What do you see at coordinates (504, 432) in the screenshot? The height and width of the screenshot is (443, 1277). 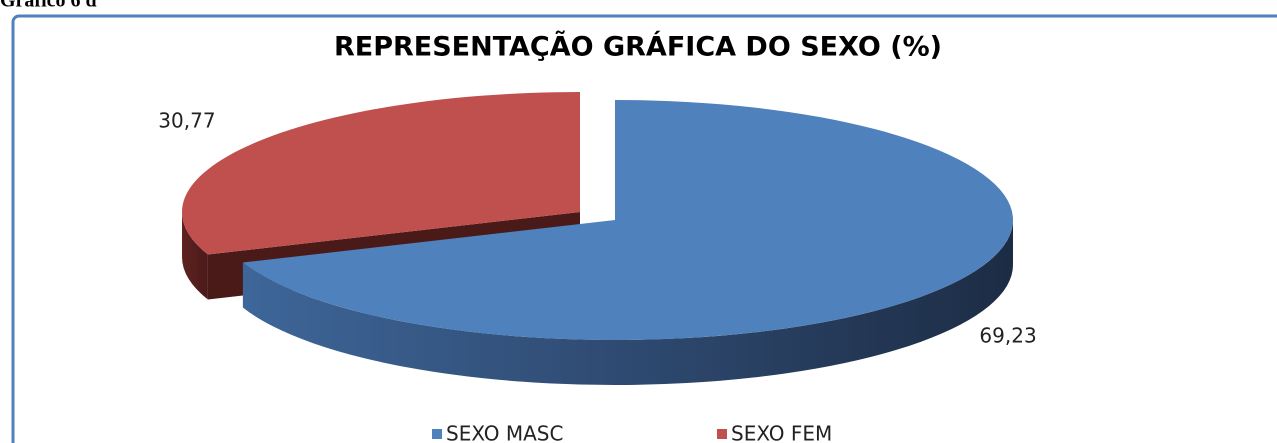 I see `legend-label: SEXO MASC` at bounding box center [504, 432].